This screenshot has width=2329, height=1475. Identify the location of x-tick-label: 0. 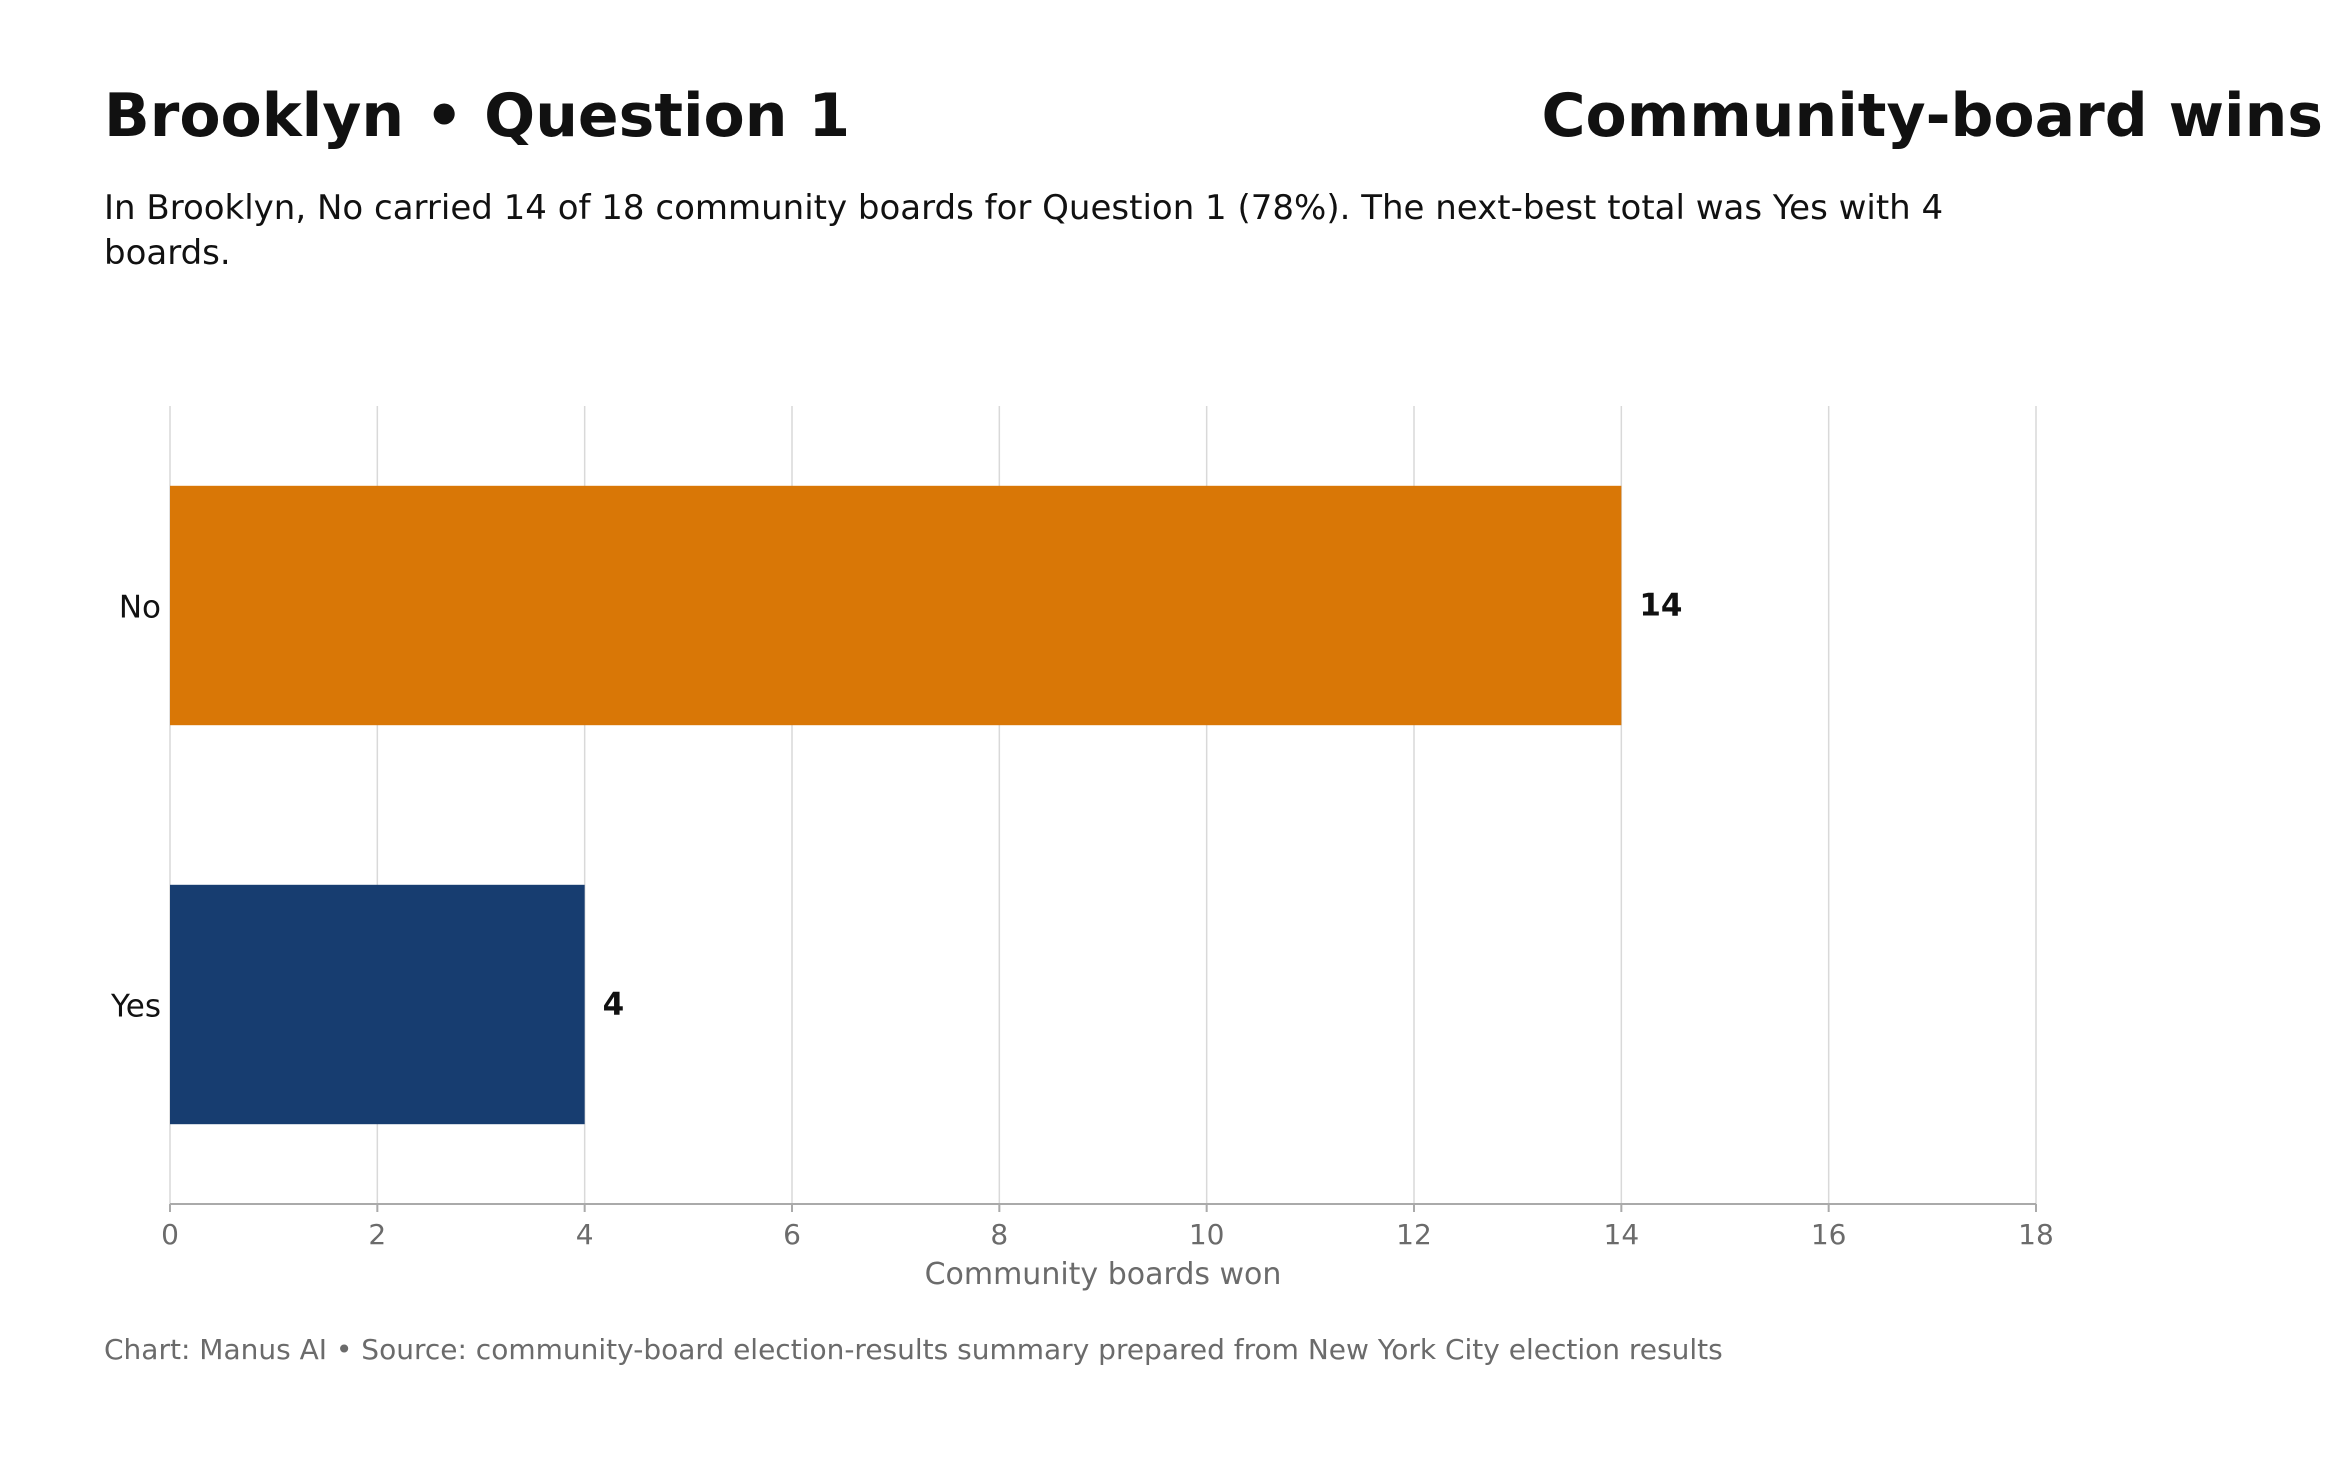
(170, 1234).